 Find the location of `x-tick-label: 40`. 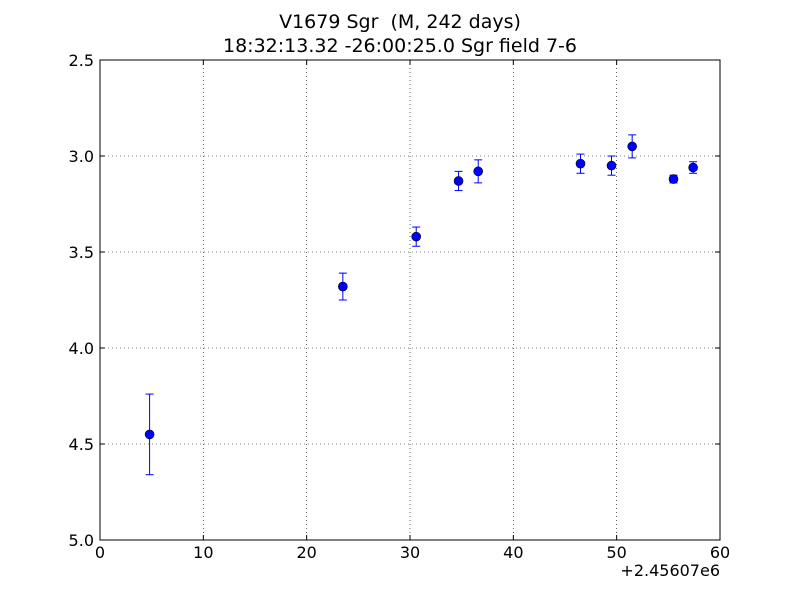

x-tick-label: 40 is located at coordinates (513, 552).